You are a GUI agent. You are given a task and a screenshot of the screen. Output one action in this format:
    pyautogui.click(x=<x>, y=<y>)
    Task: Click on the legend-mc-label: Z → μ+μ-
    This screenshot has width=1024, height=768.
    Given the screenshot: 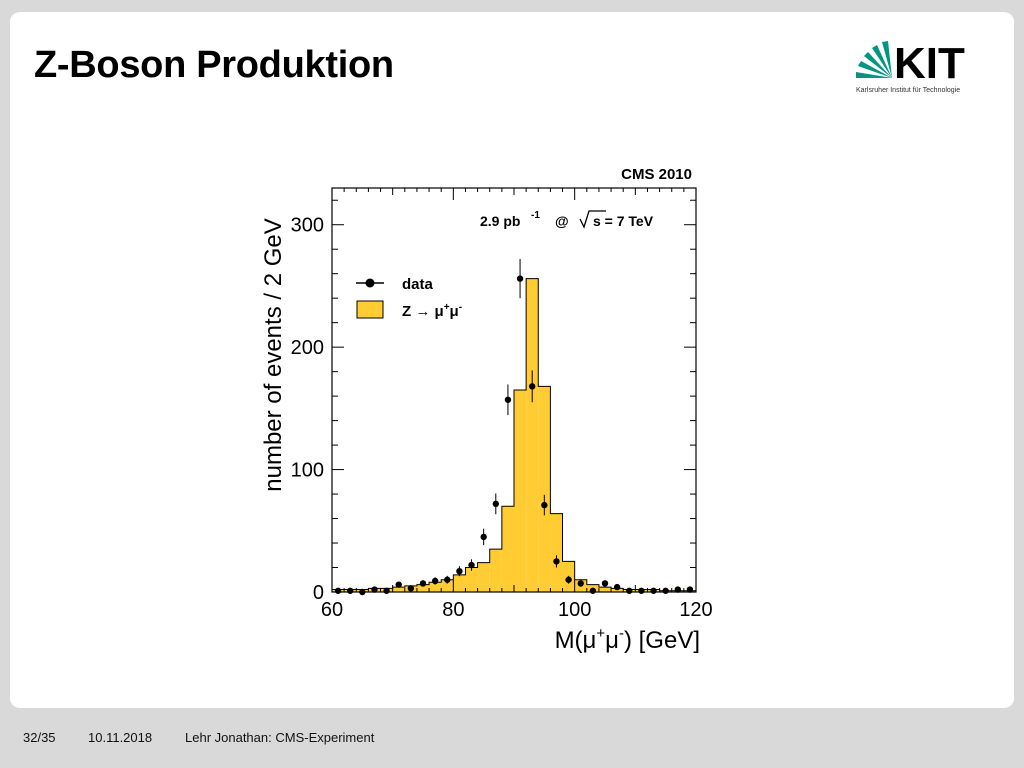 What is the action you would take?
    pyautogui.click(x=432, y=311)
    